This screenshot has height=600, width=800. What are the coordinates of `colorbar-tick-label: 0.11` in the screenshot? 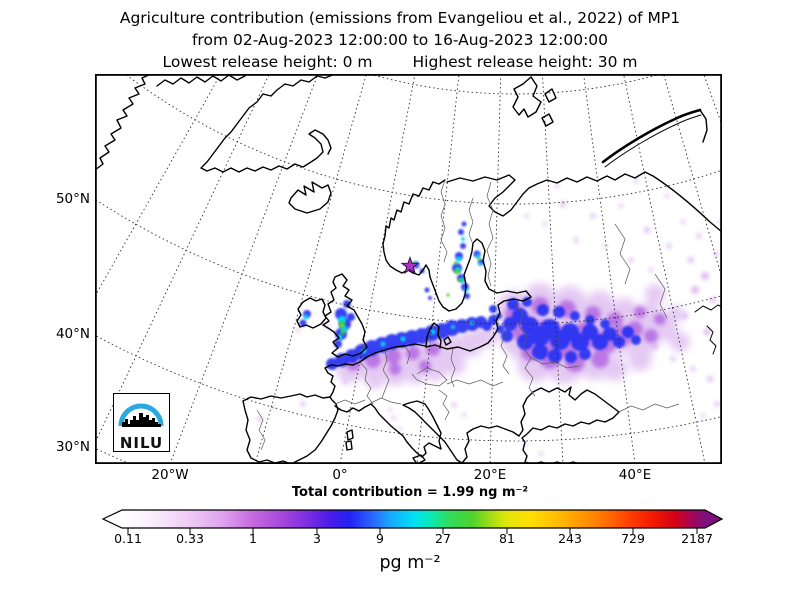 It's located at (128, 538).